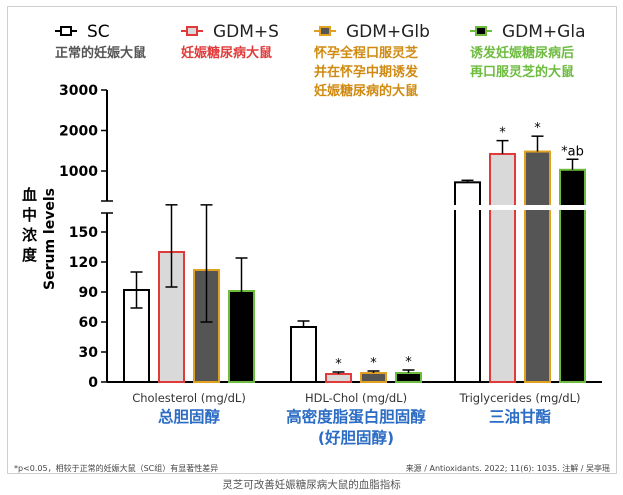  Describe the element at coordinates (388, 32) in the screenshot. I see `legend-label-2: GDM+Glb` at that location.